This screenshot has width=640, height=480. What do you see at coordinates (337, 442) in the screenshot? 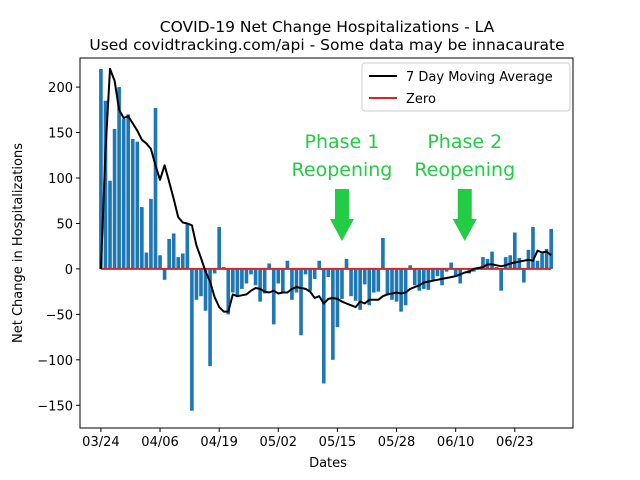
I see `x-tick-label: 05/15` at bounding box center [337, 442].